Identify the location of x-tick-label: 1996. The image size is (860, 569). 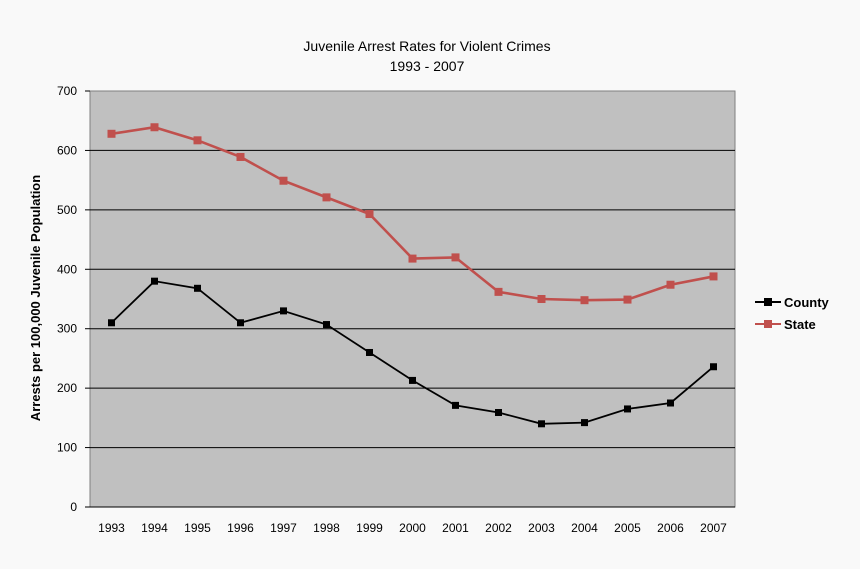
(240, 528).